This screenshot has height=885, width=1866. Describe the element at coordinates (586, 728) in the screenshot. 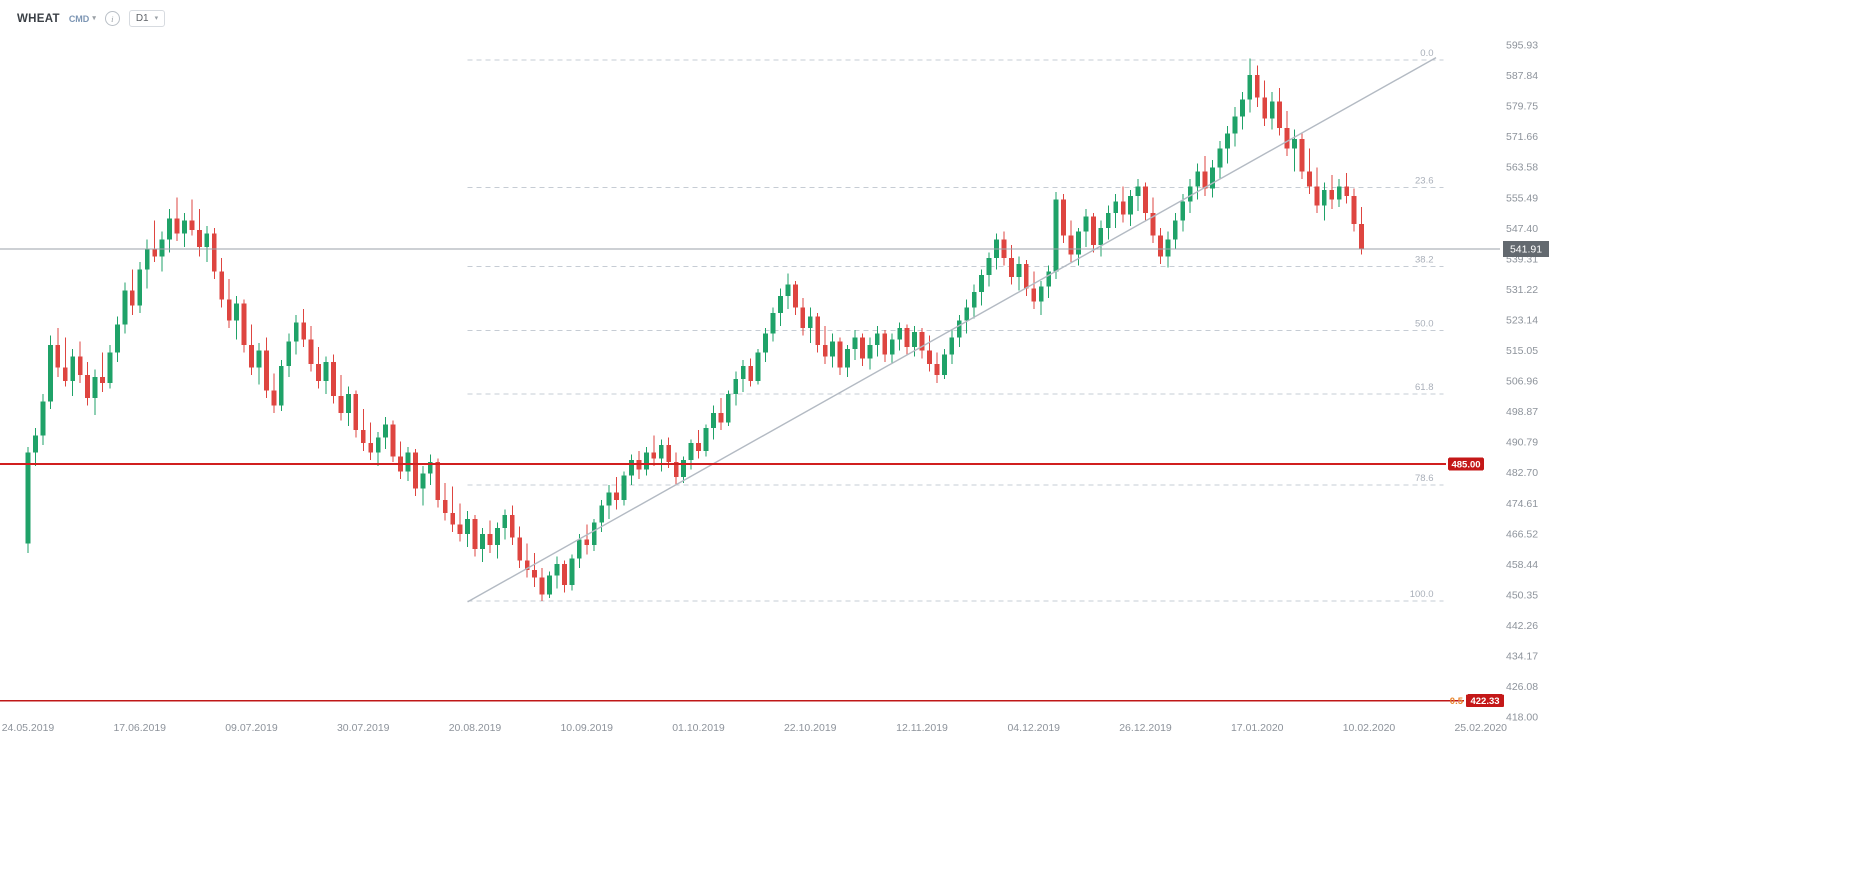

I see `svg-text: 10.09.2019` at that location.